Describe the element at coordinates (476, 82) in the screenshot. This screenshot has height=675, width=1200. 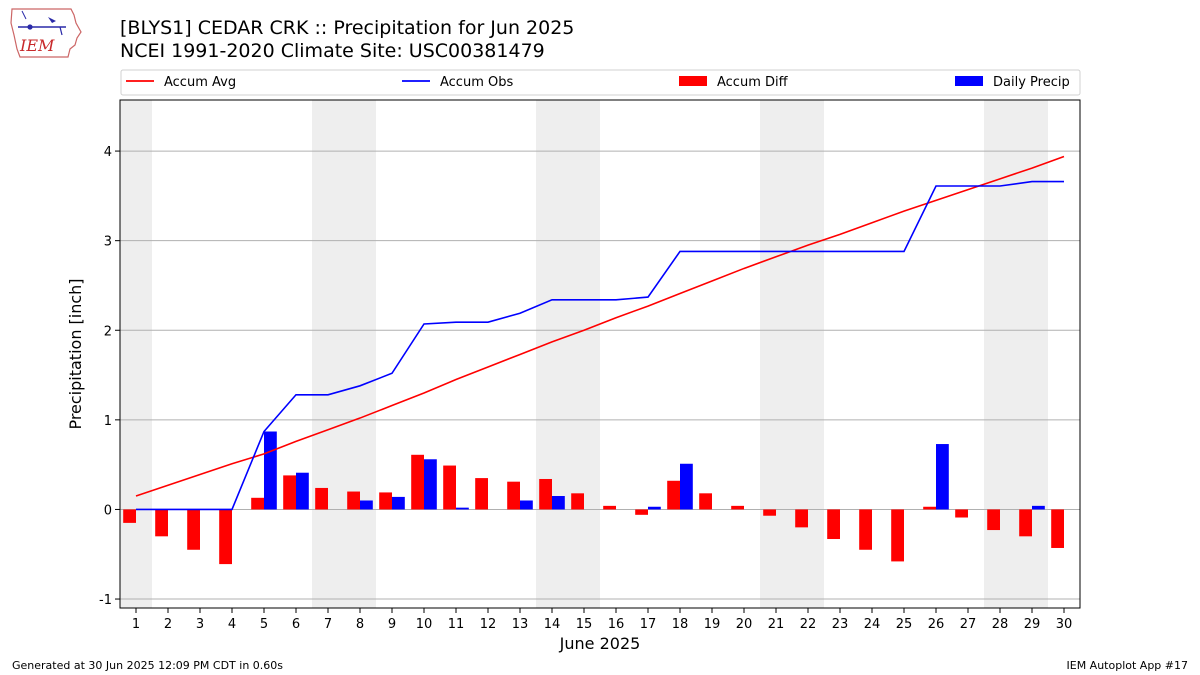
I see `legend-label-accum-obs: Accum Obs` at that location.